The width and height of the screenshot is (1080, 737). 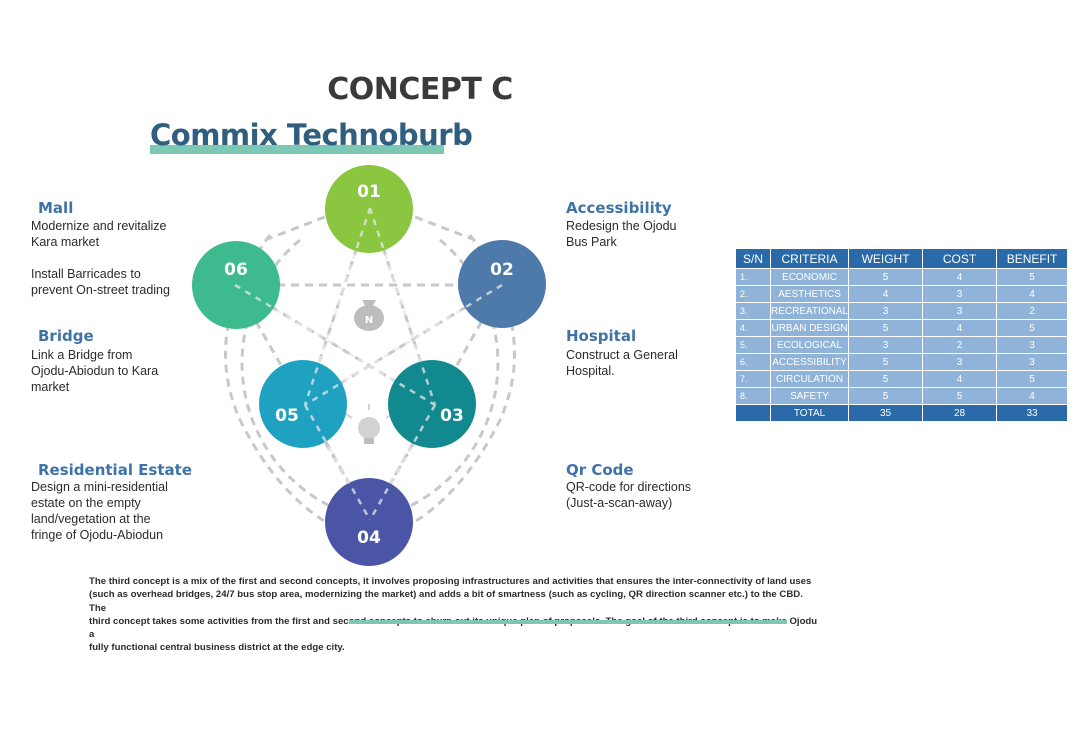 I want to click on cell-total-weight: 35, so click(x=886, y=413).